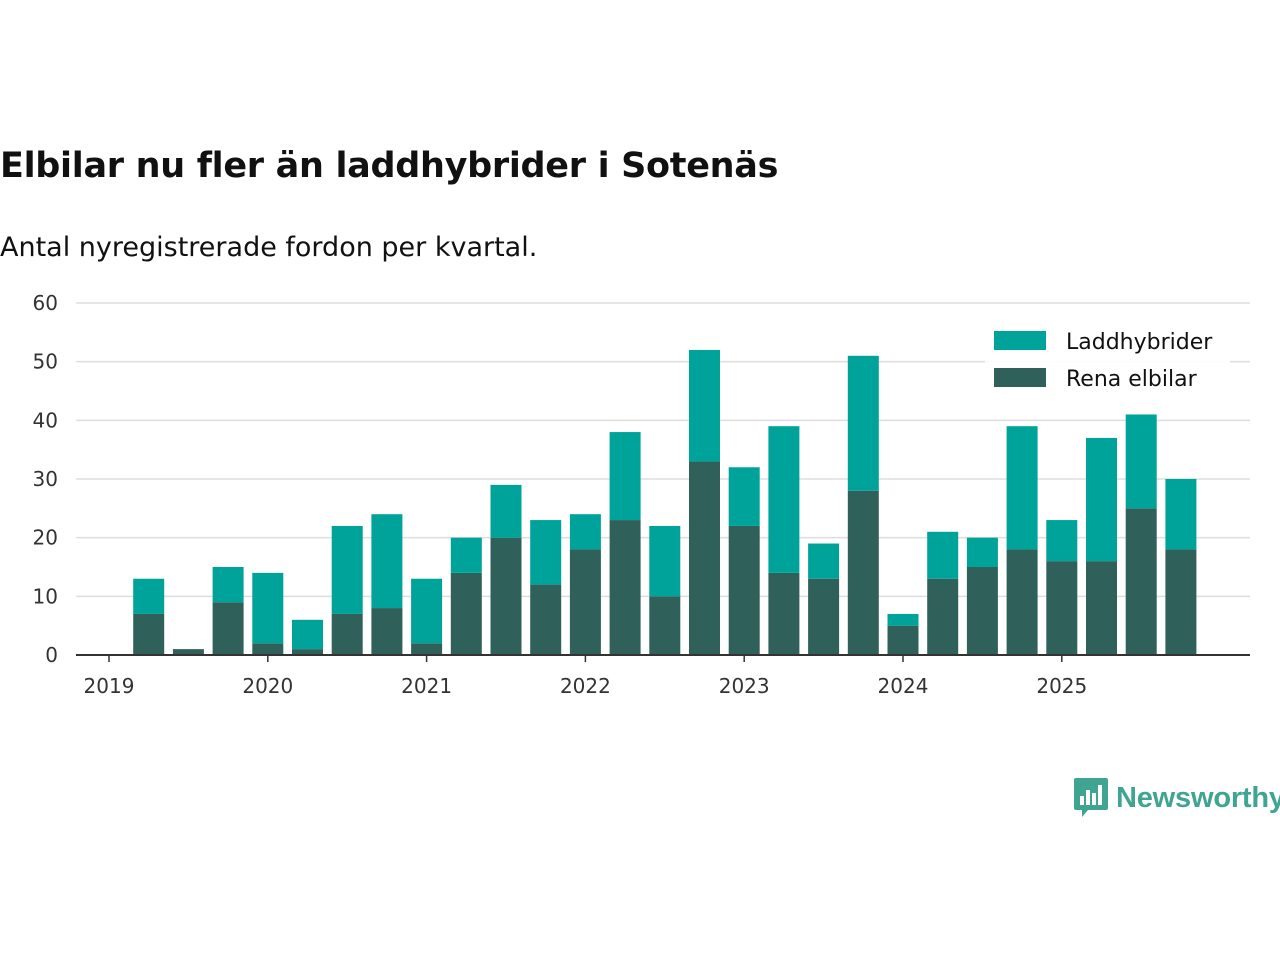 Image resolution: width=1280 pixels, height=960 pixels. I want to click on legend-label-rena-elbilar: Rena elbilar, so click(1132, 379).